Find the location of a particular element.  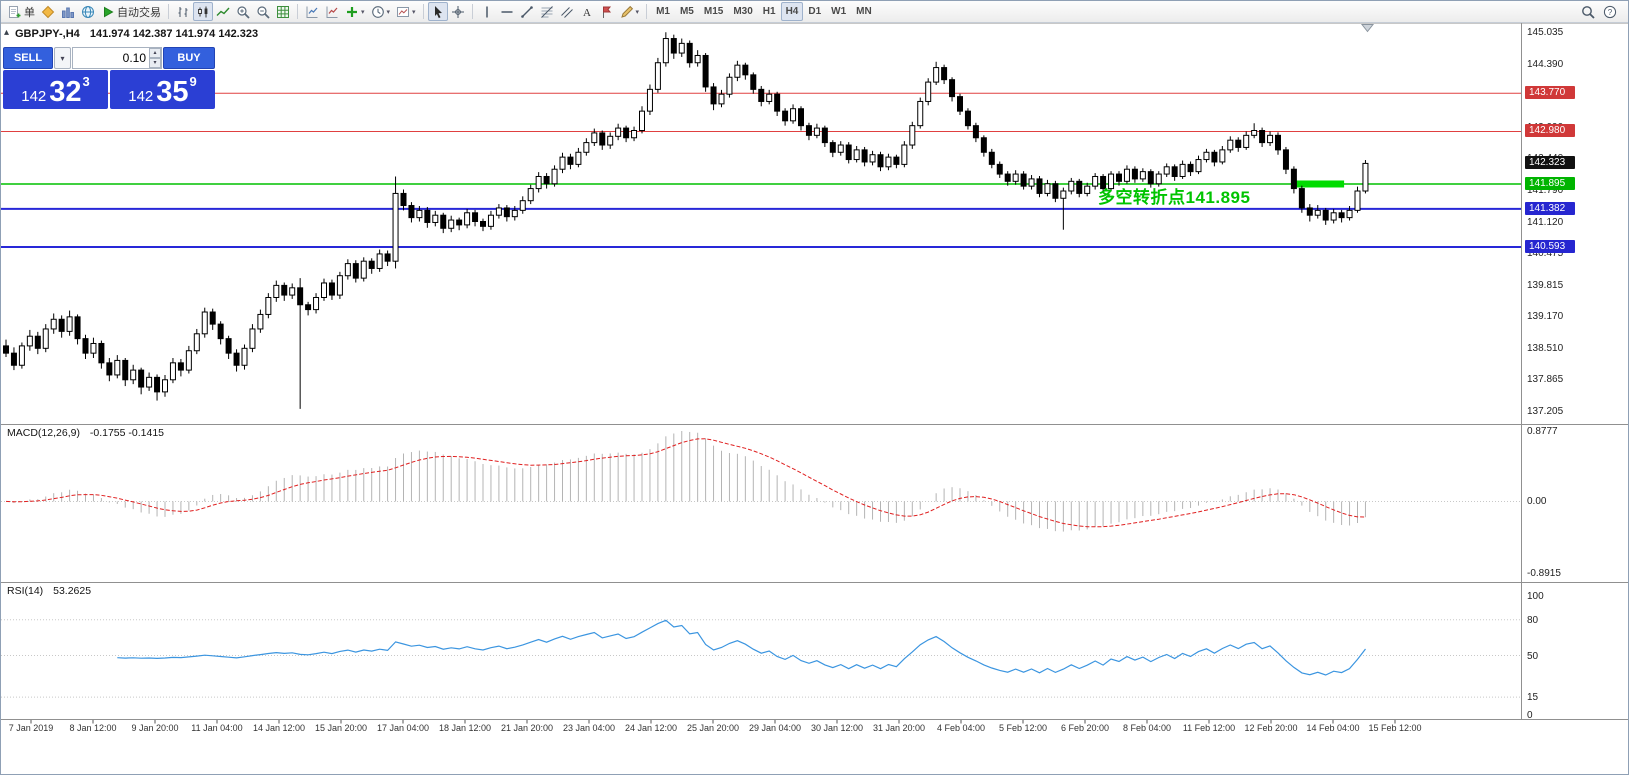

timeframe-h1-button-label: H1 is located at coordinates (769, 11).